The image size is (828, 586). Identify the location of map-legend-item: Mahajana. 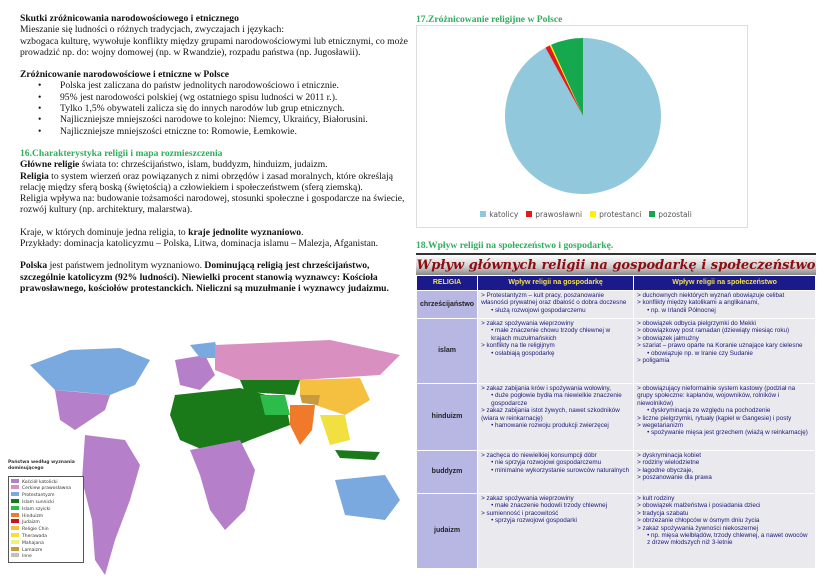
(46, 543).